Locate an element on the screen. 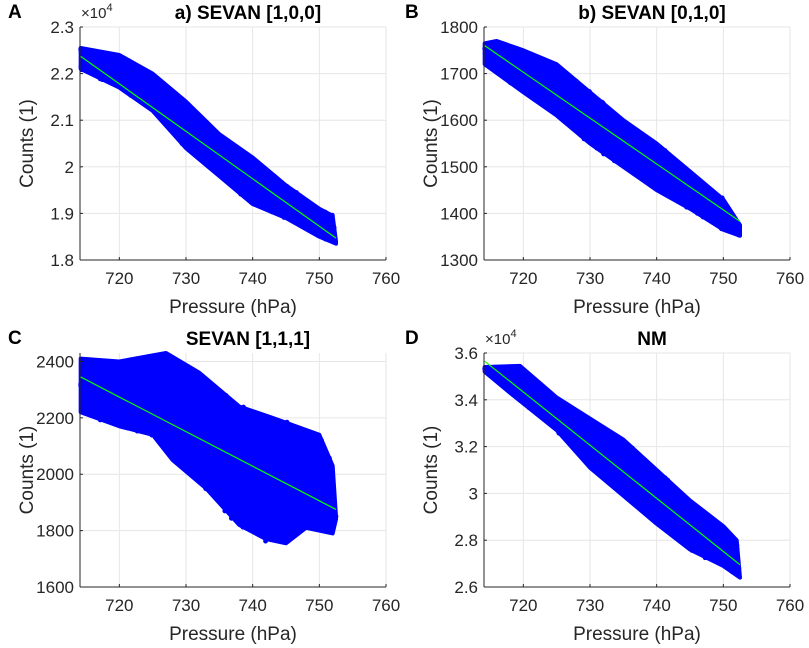 Image resolution: width=809 pixels, height=648 pixels. x-tick-label: 740 is located at coordinates (252, 278).